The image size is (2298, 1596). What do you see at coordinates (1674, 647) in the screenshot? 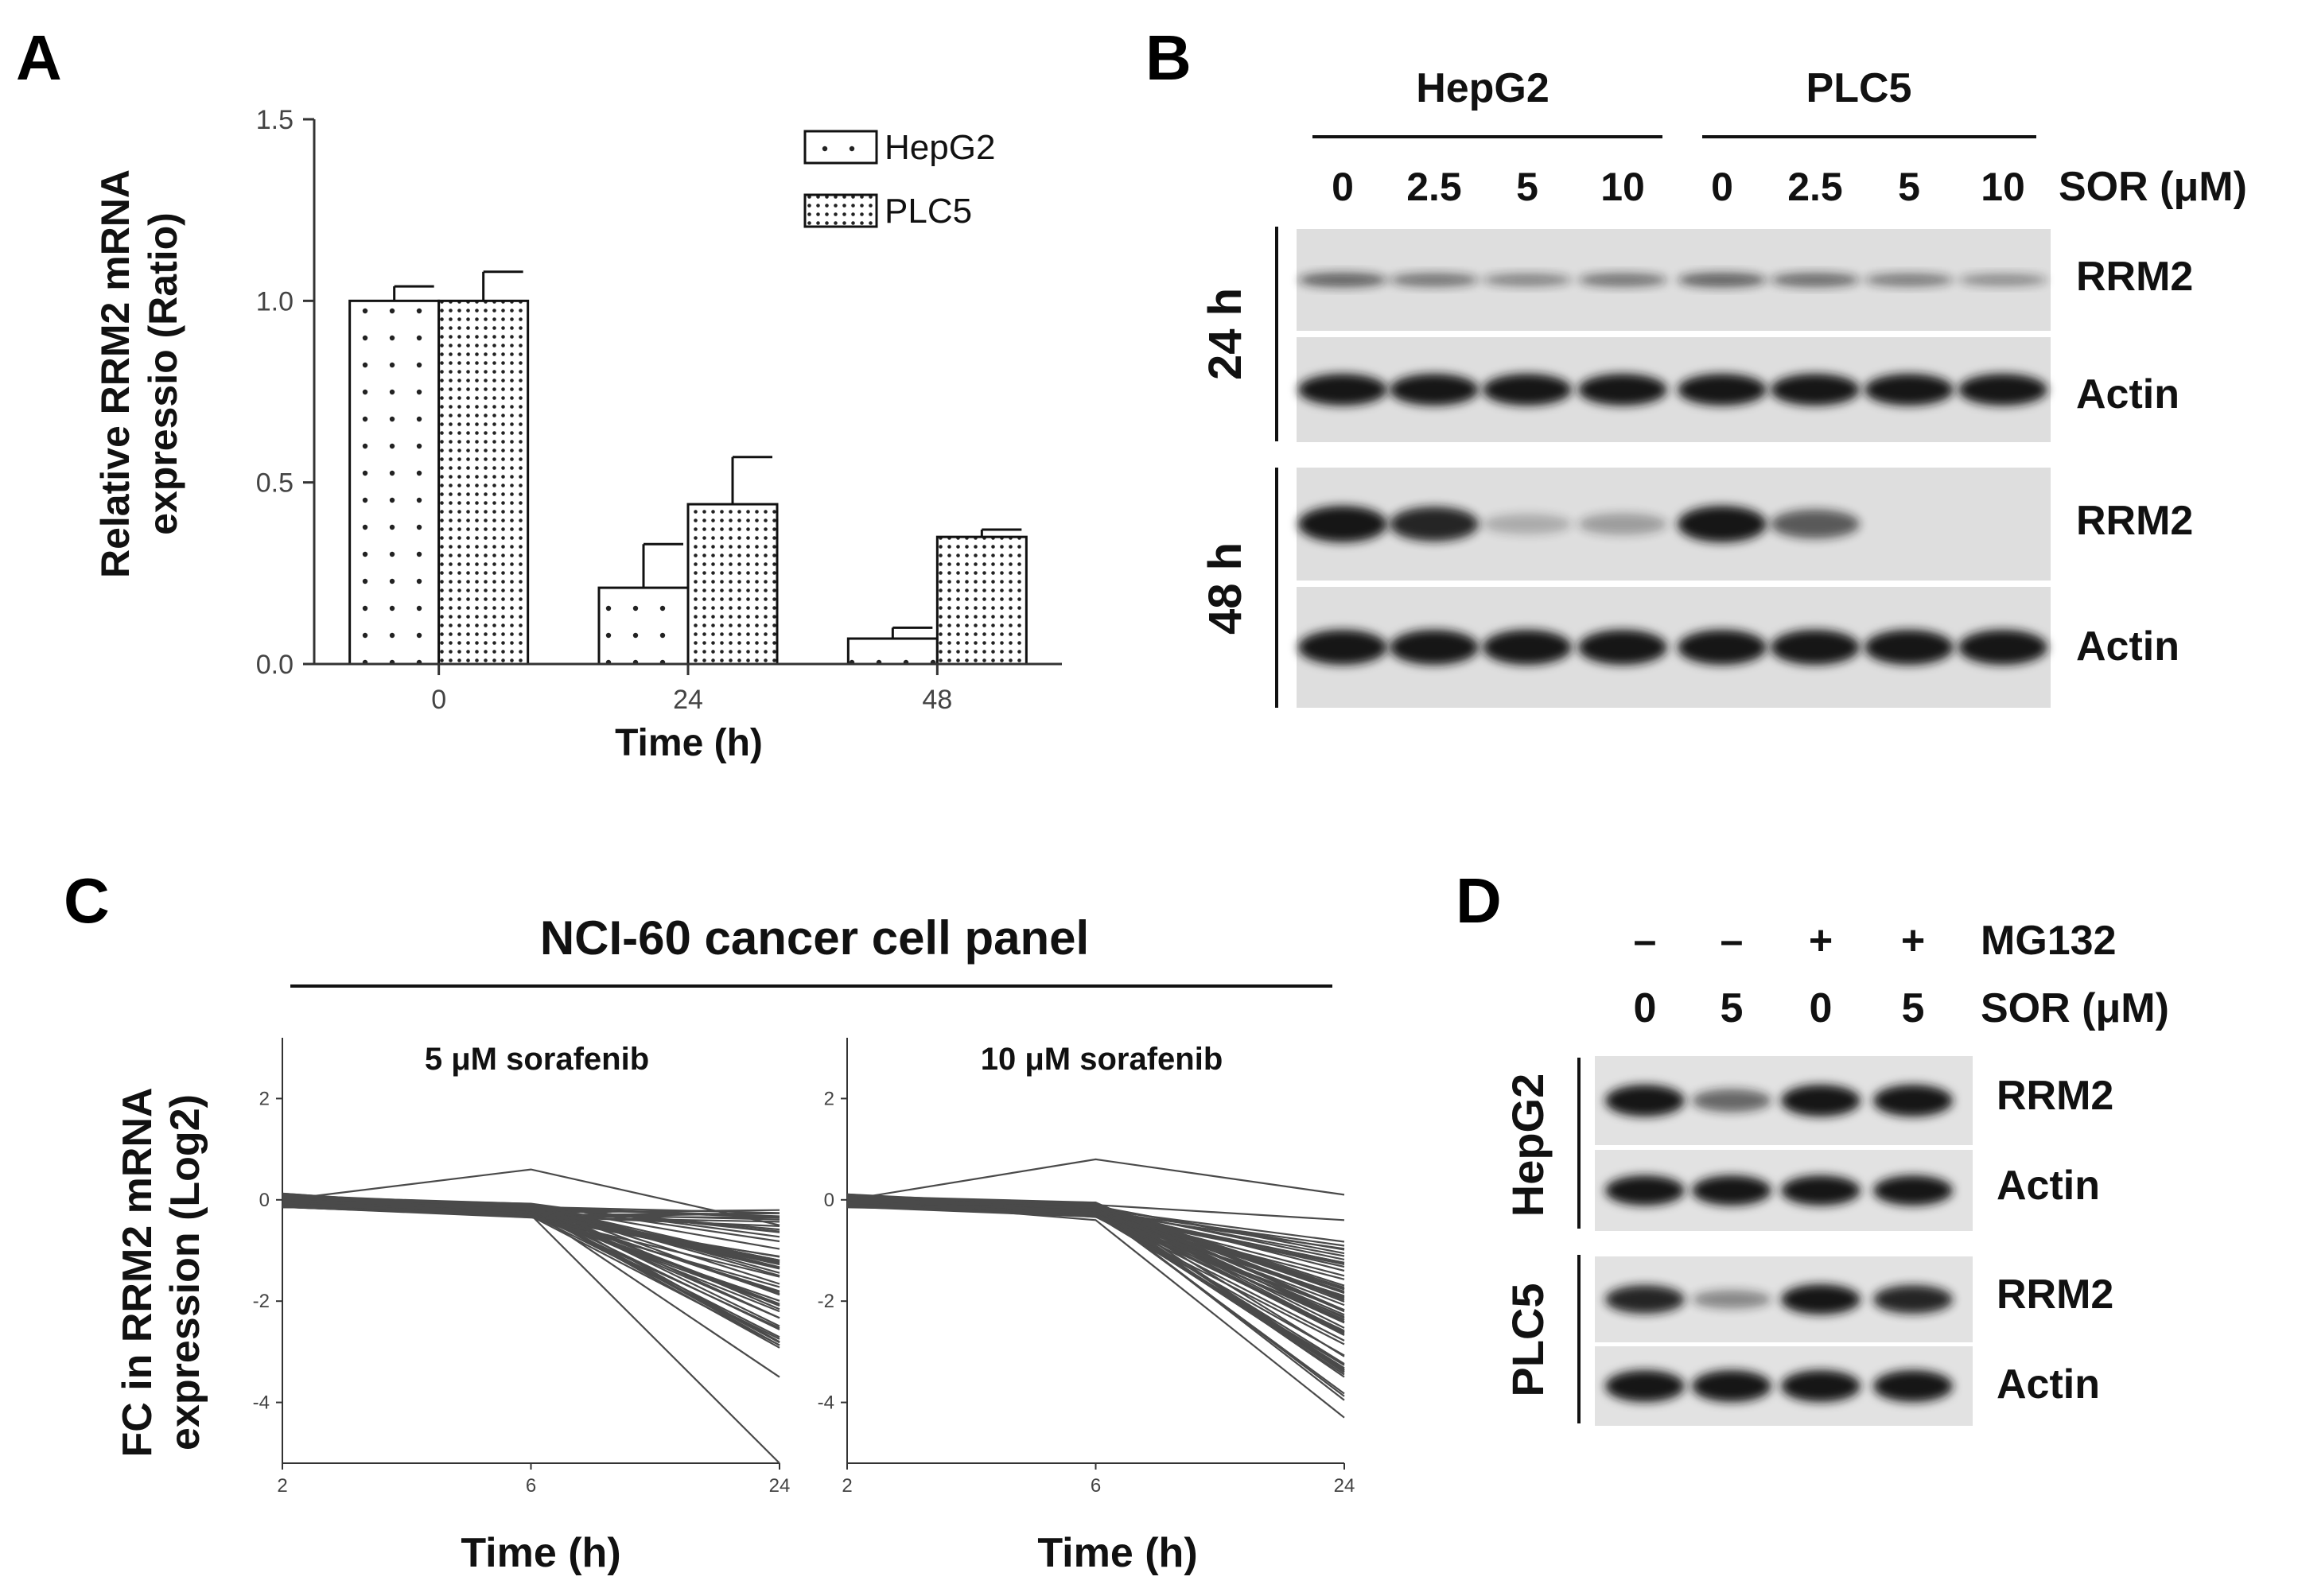
I see `strip-actin-48h` at bounding box center [1674, 647].